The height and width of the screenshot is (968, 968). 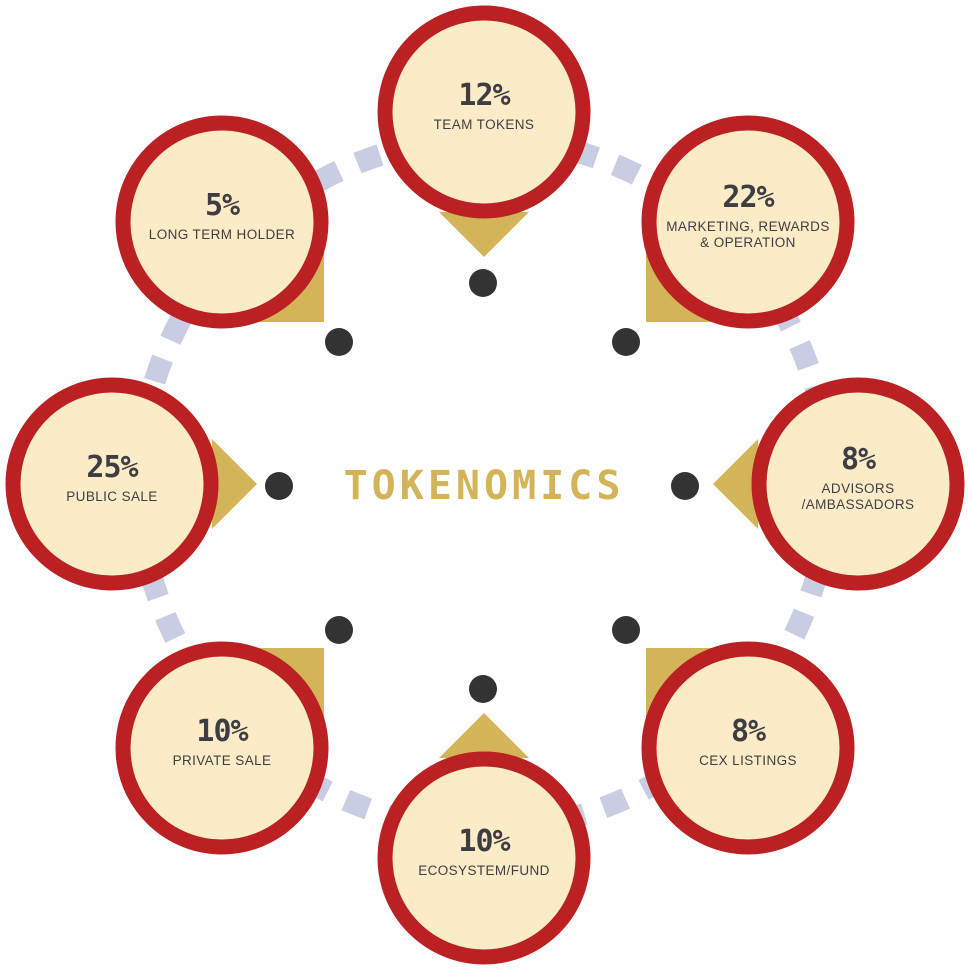 What do you see at coordinates (484, 486) in the screenshot?
I see `diagram-title: TOKENOMICS` at bounding box center [484, 486].